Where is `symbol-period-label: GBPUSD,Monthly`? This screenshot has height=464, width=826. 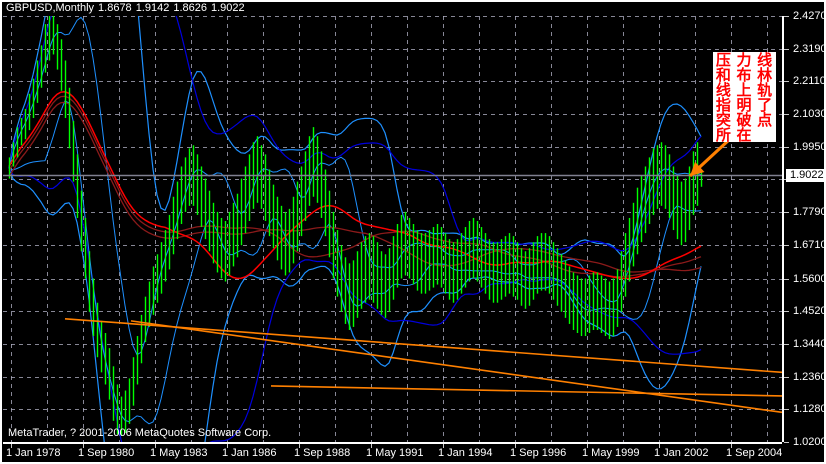 symbol-period-label: GBPUSD,Monthly is located at coordinates (50, 8).